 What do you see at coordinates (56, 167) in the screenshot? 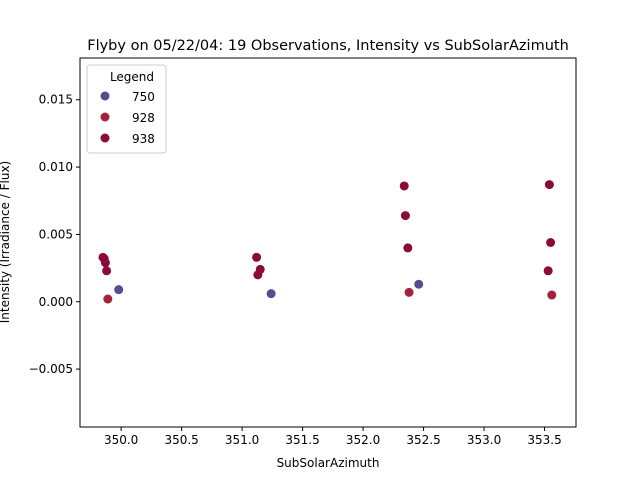
I see `y-tick-label: 0.010` at bounding box center [56, 167].